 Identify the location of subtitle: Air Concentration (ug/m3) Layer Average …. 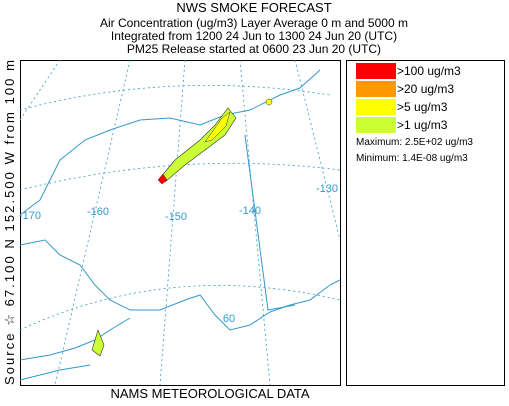
(254, 23).